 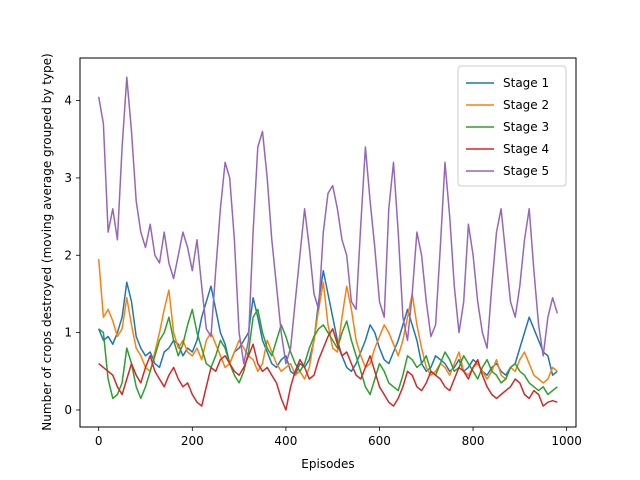 I want to click on x-tick-label: 400, so click(x=285, y=441).